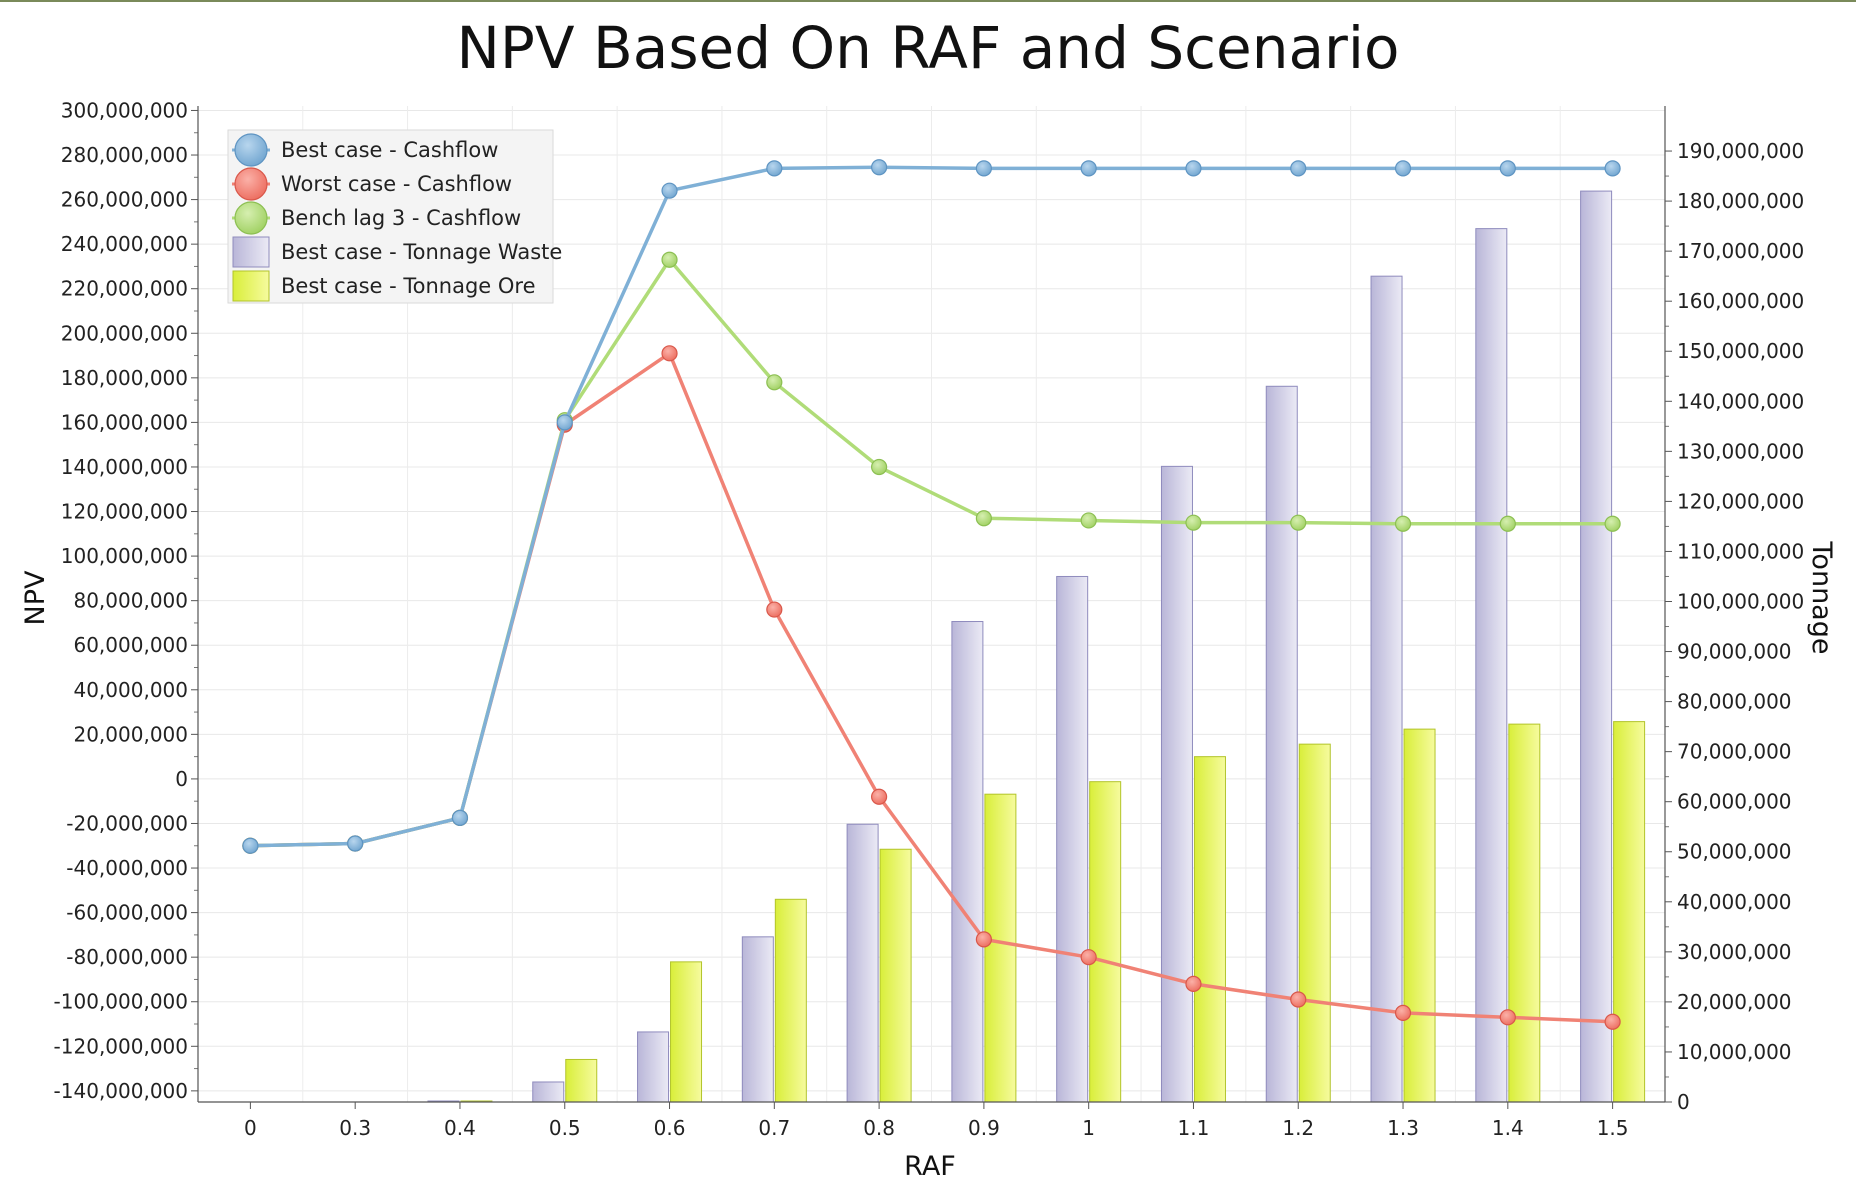 The width and height of the screenshot is (1856, 1196). What do you see at coordinates (1740, 501) in the screenshot?
I see `y2-tick-label: 120,000,000` at bounding box center [1740, 501].